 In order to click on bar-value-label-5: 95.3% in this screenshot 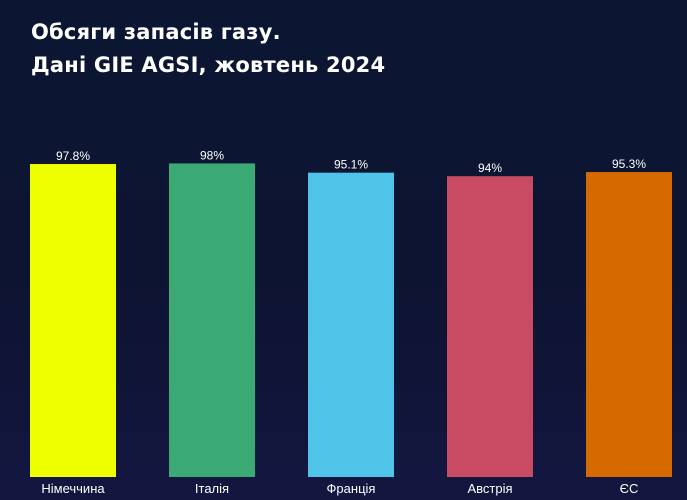, I will do `click(629, 164)`.